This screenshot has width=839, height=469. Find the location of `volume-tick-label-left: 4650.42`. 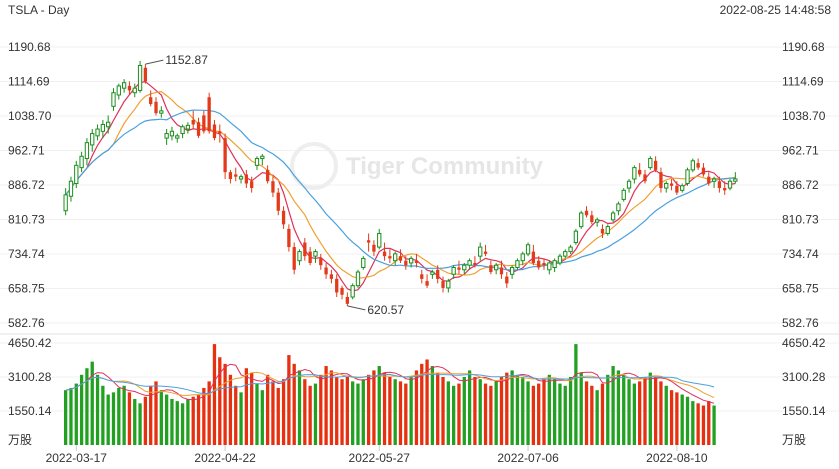

volume-tick-label-left: 4650.42 is located at coordinates (30, 343).